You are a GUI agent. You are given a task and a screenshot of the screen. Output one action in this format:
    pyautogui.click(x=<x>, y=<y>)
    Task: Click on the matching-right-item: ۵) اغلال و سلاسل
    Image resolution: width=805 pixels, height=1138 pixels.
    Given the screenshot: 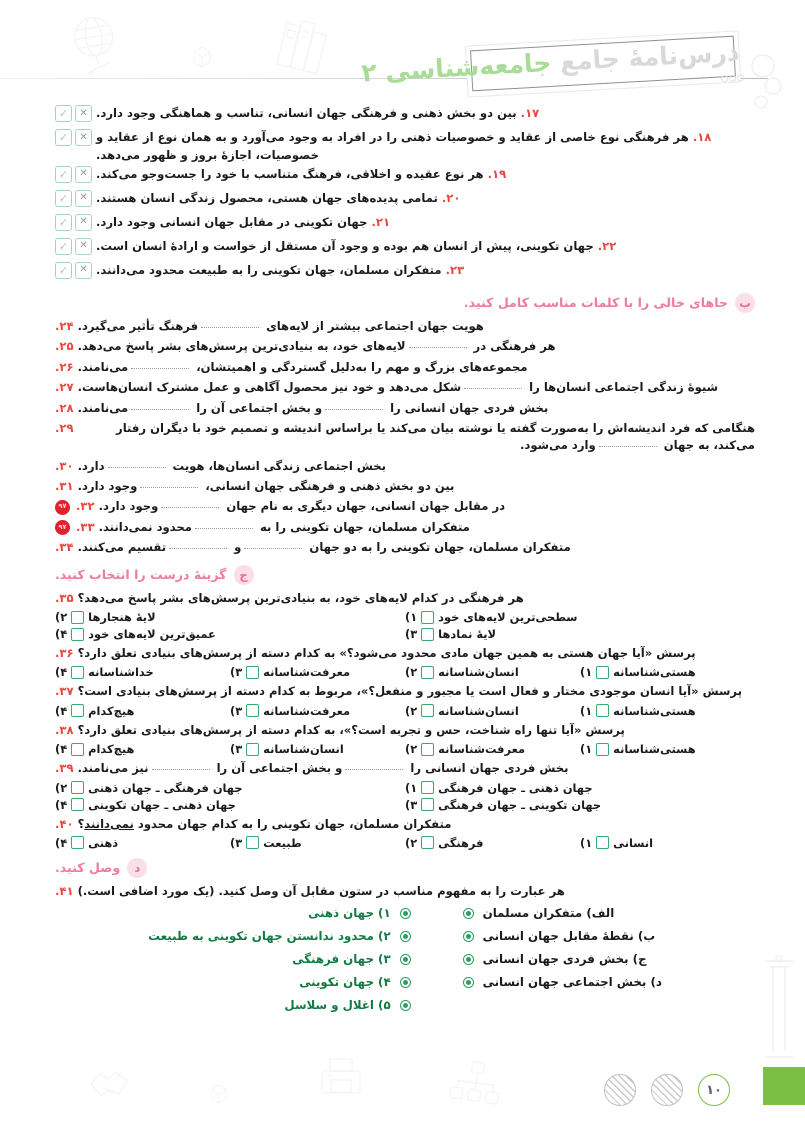 What is the action you would take?
    pyautogui.click(x=347, y=1005)
    